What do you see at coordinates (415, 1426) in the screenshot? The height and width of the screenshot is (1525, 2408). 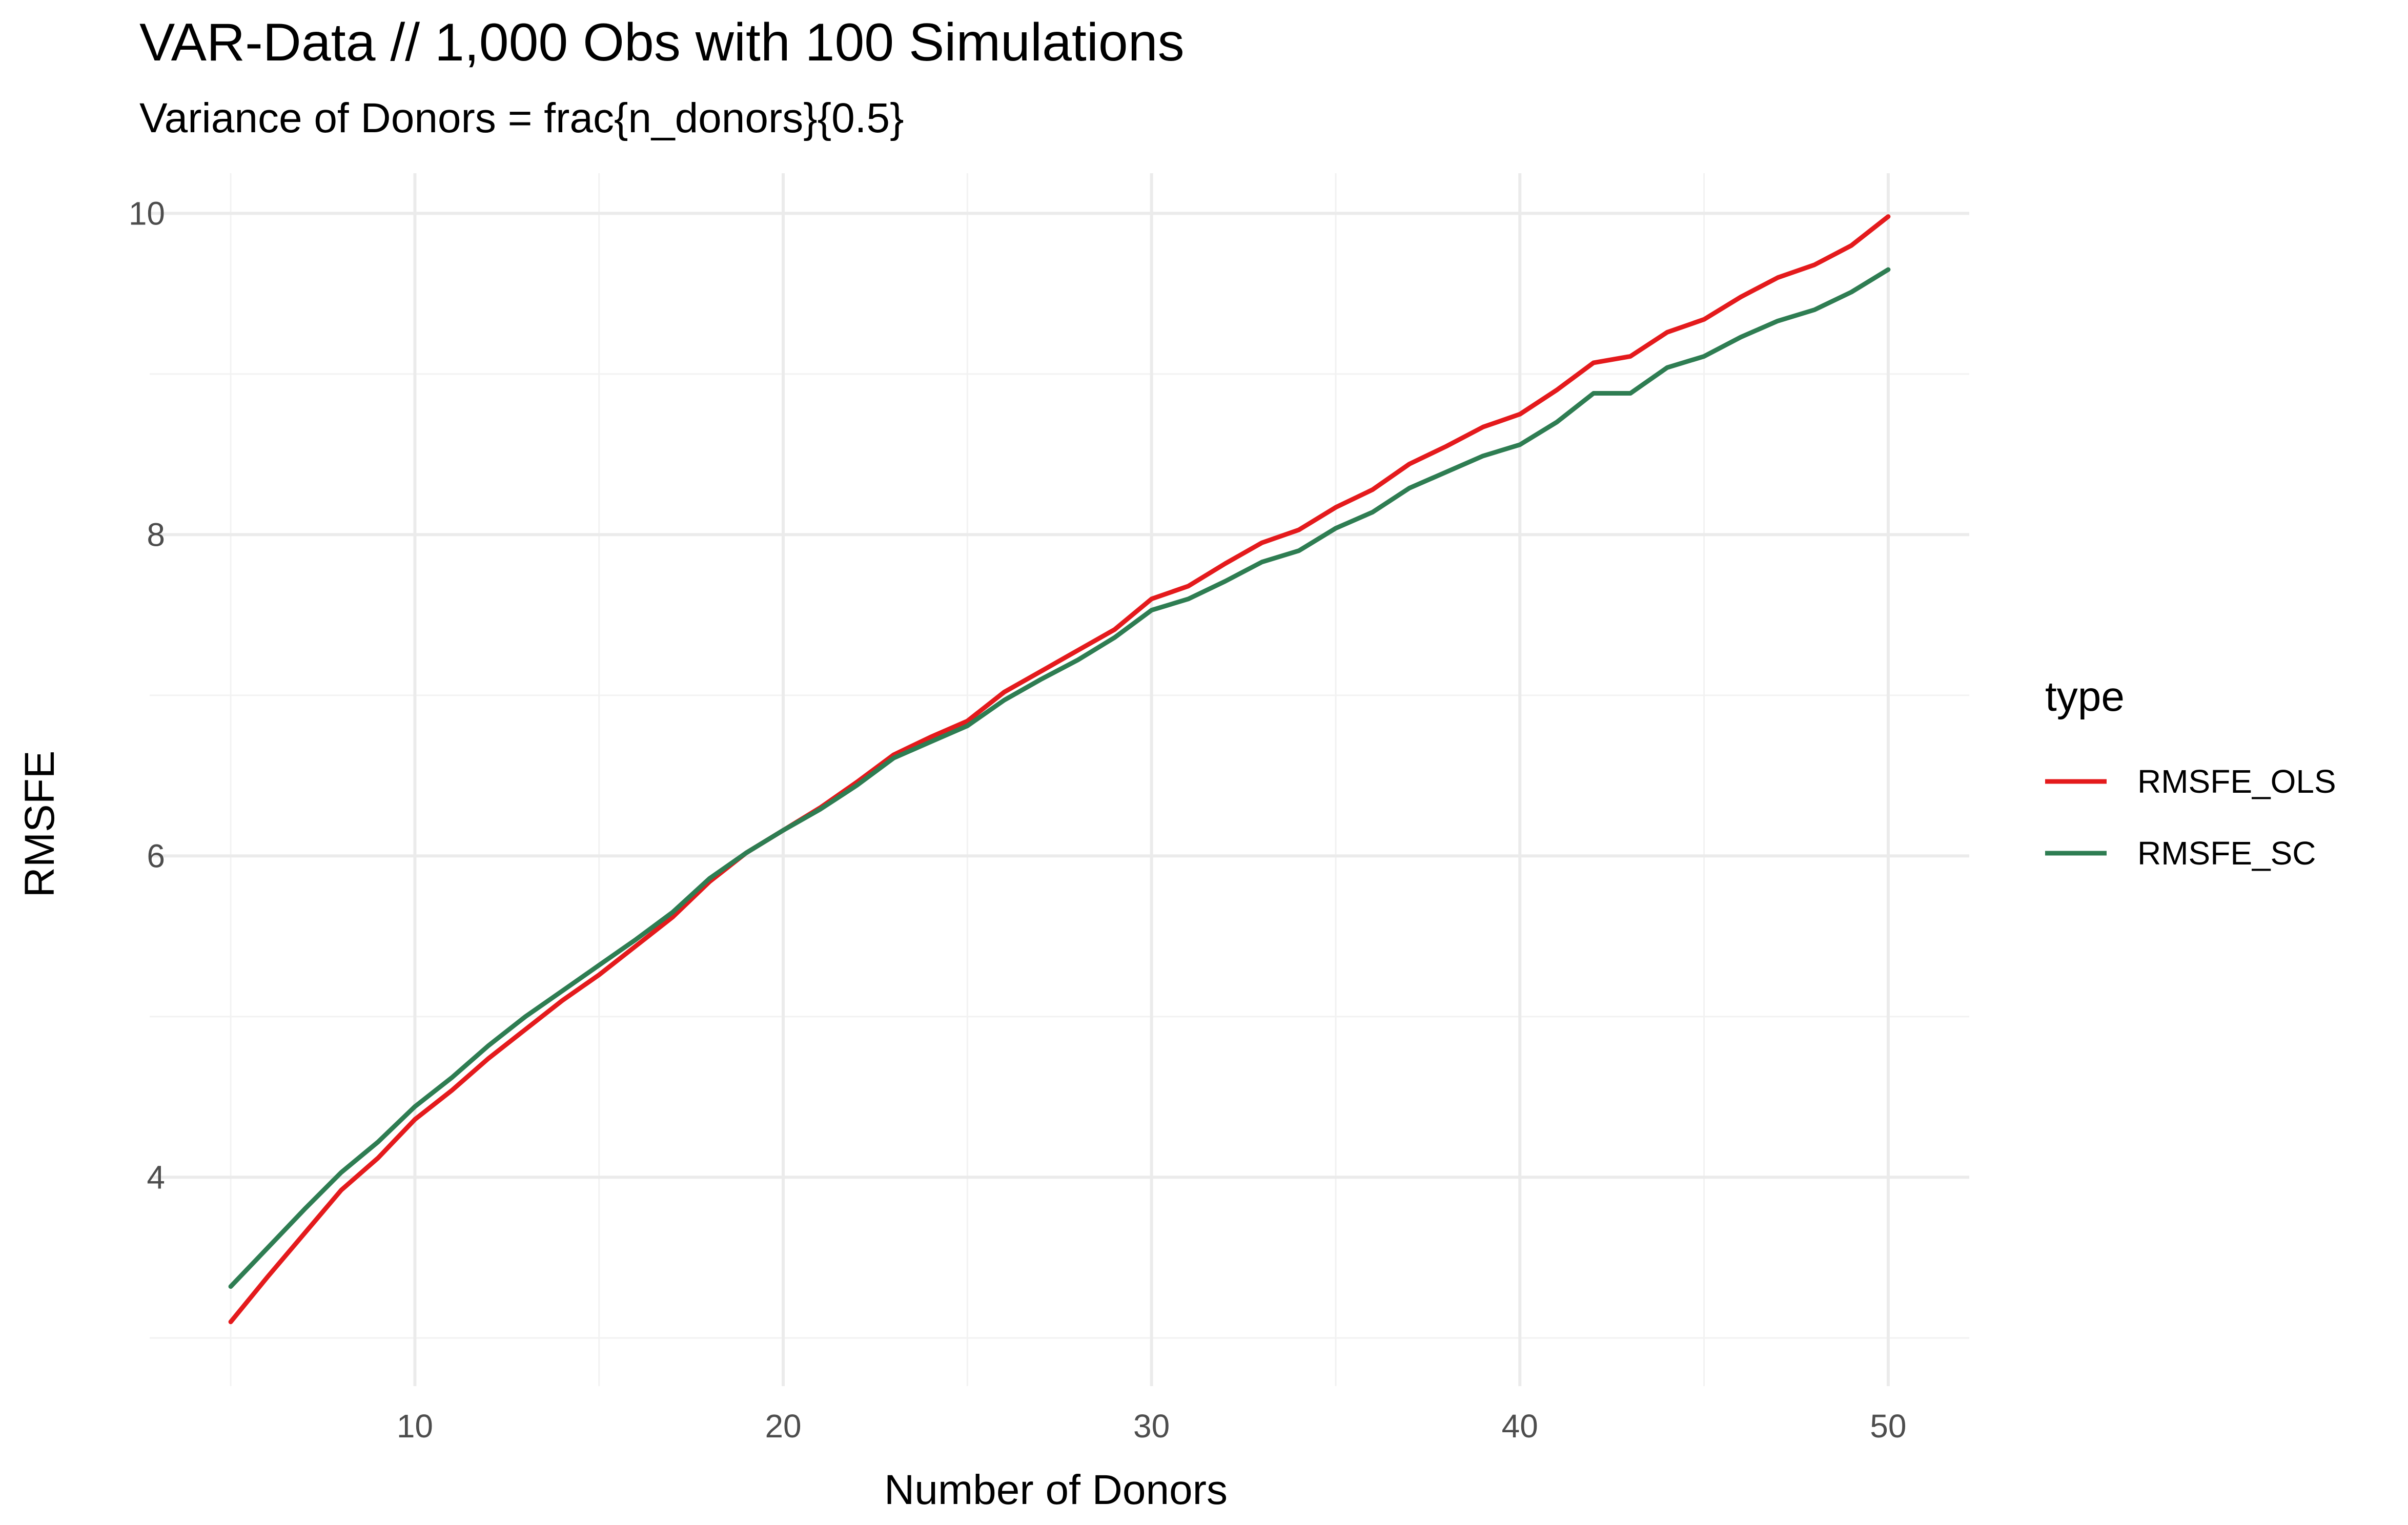 I see `x-tick-label: 10` at bounding box center [415, 1426].